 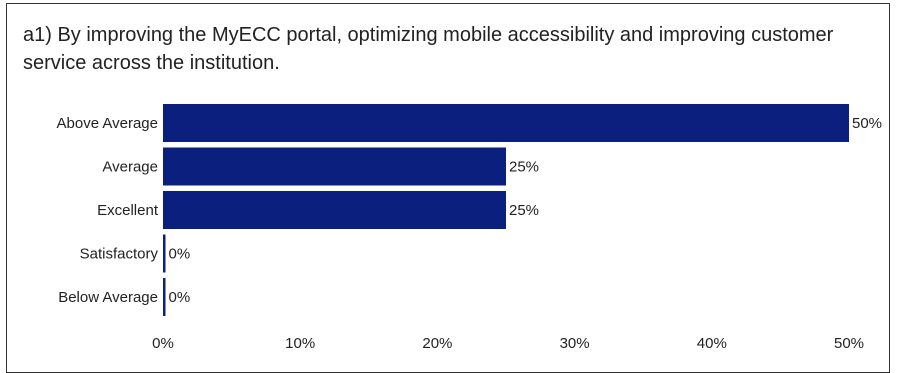 I want to click on x-tick-label: 20%, so click(x=437, y=343).